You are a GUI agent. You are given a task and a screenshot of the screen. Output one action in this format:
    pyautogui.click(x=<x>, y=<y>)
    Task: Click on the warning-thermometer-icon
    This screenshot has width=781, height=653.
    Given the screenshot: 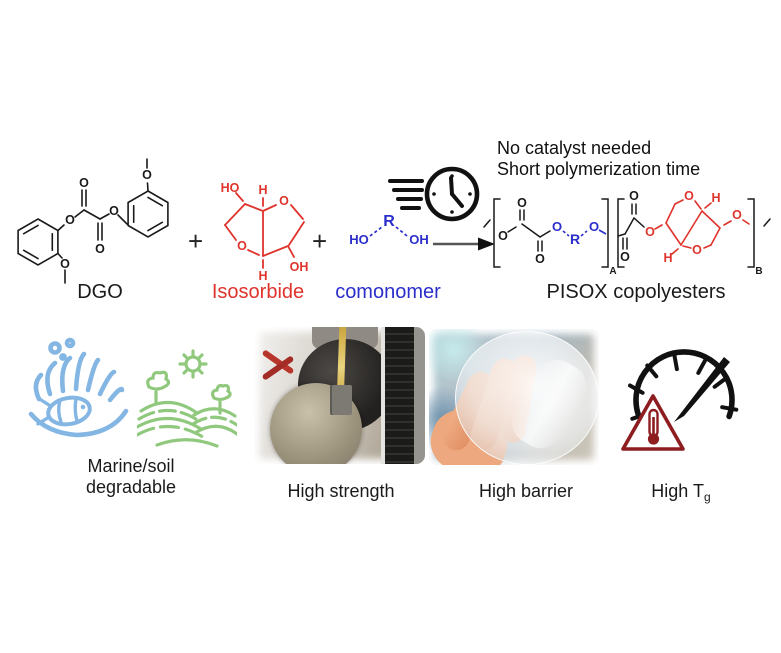 What is the action you would take?
    pyautogui.click(x=653, y=422)
    